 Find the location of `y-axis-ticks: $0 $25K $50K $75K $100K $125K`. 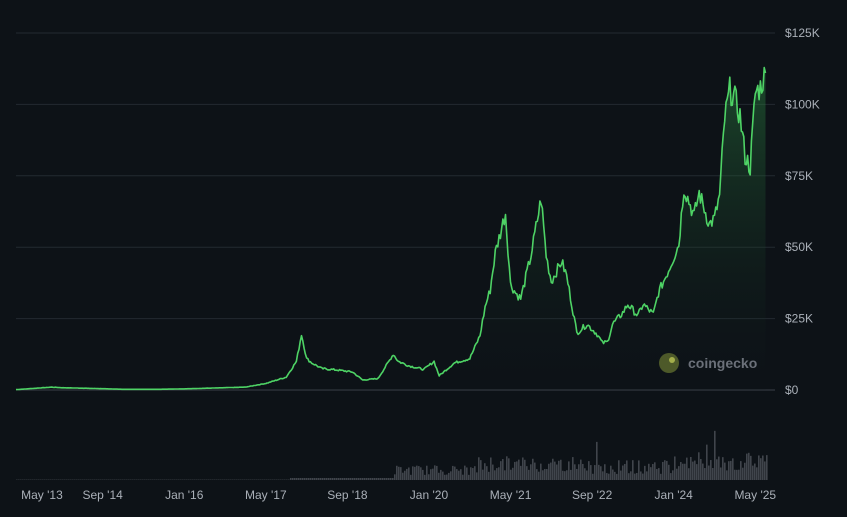

y-axis-ticks: $0 $25K $50K $75K $100K $125K is located at coordinates (802, 211).